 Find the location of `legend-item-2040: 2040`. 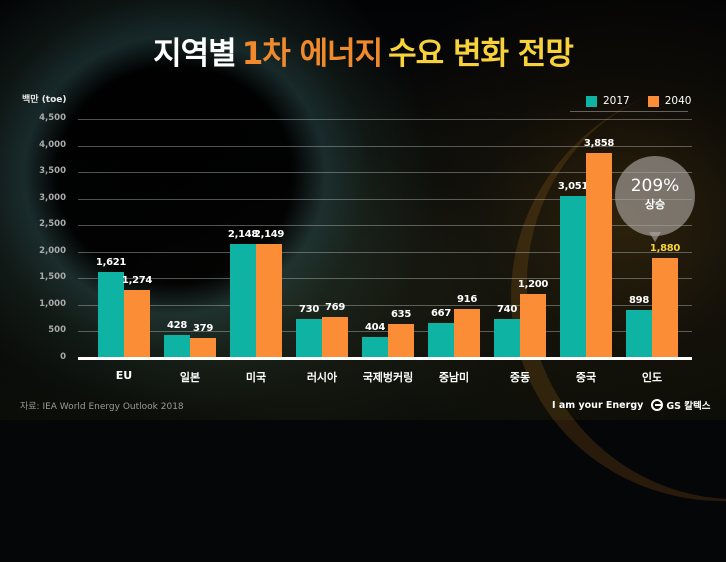

legend-item-2040: 2040 is located at coordinates (669, 101).